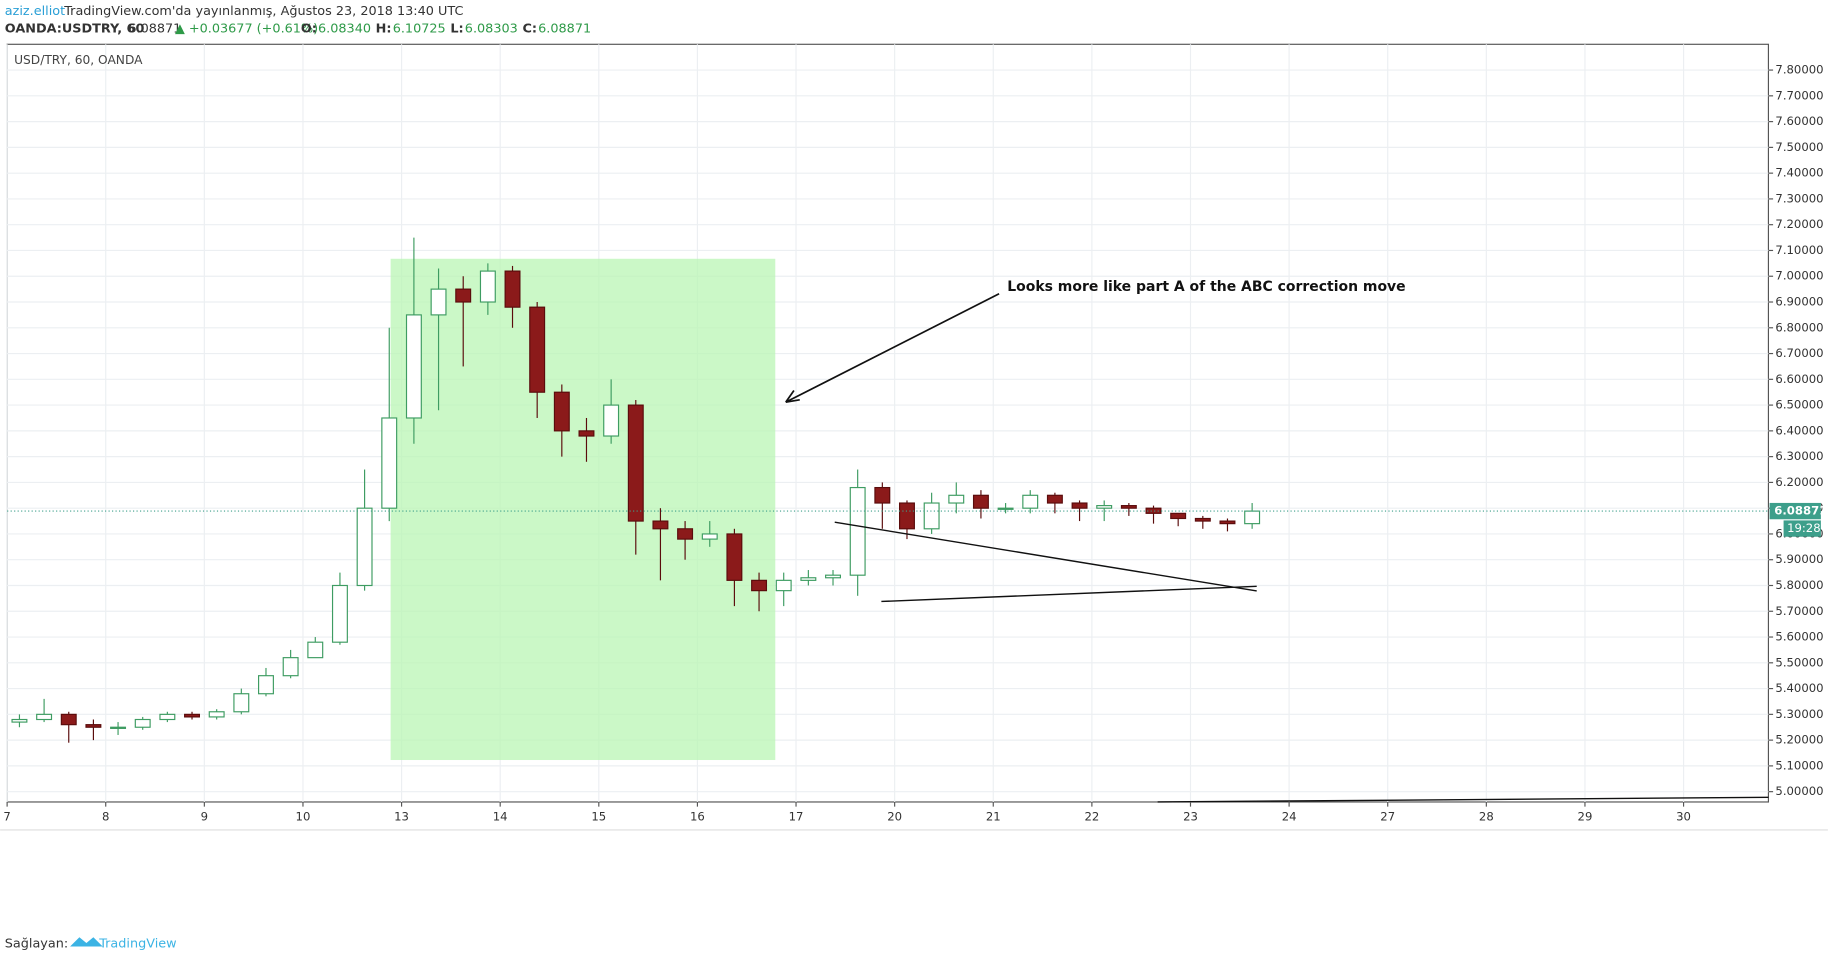  What do you see at coordinates (204, 817) in the screenshot?
I see `x-tick-label: 9` at bounding box center [204, 817].